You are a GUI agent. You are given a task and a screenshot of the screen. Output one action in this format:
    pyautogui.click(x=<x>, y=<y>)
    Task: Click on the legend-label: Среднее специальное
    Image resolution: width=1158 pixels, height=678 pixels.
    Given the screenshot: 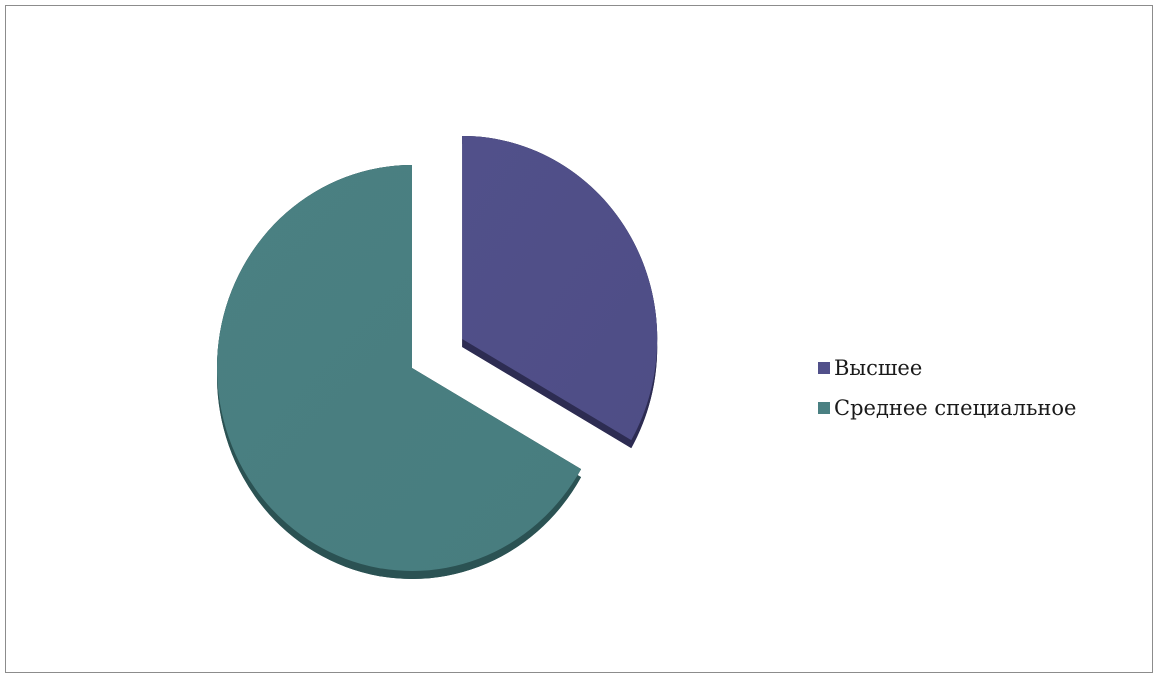 What is the action you would take?
    pyautogui.click(x=955, y=408)
    